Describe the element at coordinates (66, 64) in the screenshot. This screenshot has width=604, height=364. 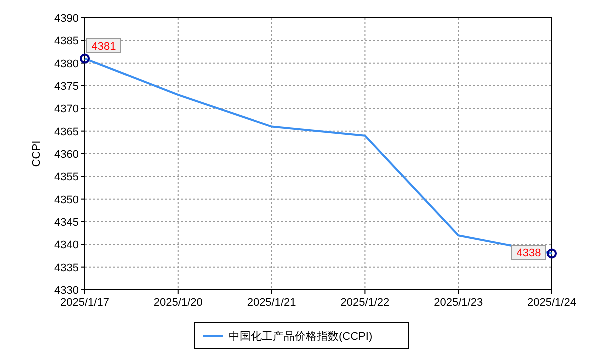
I see `y-tick-label: 4380` at that location.